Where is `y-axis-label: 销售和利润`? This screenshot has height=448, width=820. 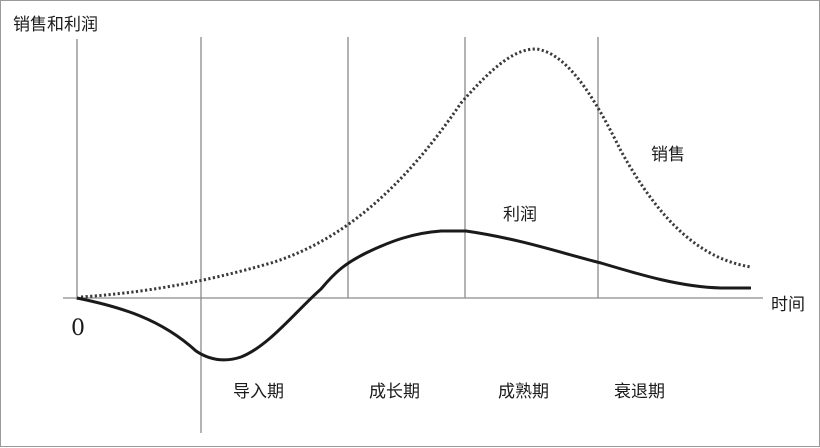 y-axis-label: 销售和利润 is located at coordinates (55, 25).